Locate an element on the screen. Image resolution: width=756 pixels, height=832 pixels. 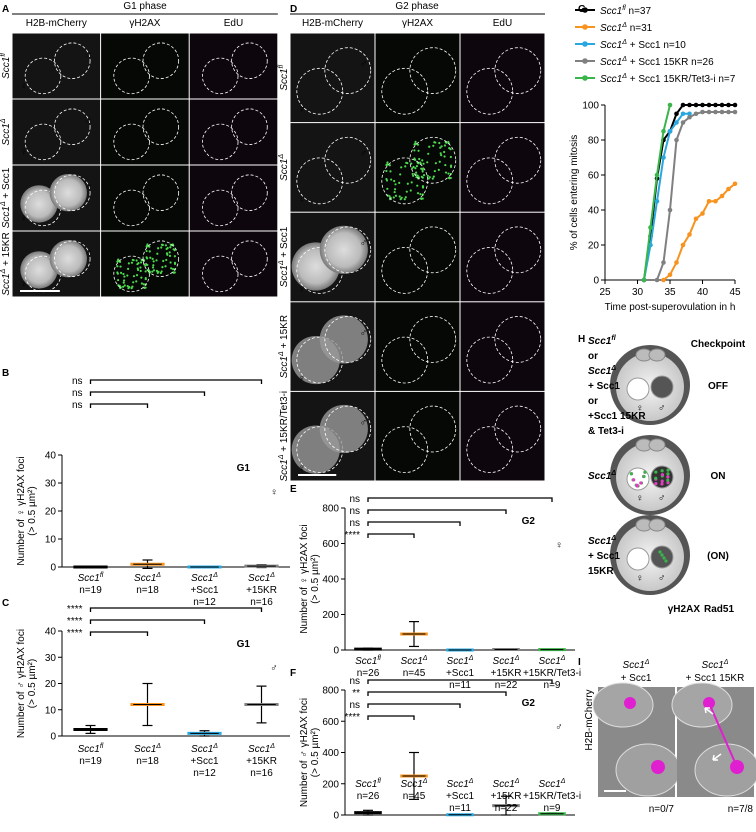
n-label: n=12 is located at coordinates (204, 602).